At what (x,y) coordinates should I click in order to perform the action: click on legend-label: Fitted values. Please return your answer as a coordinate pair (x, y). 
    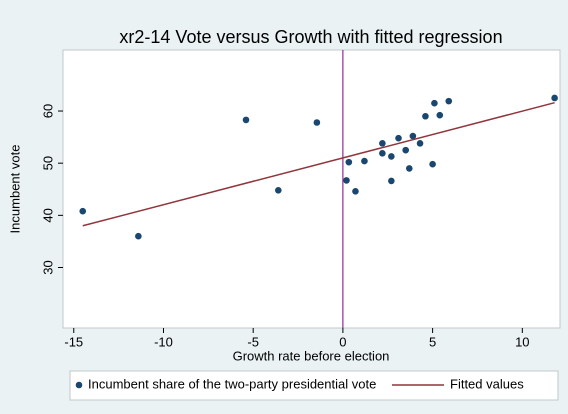
    Looking at the image, I should click on (487, 383).